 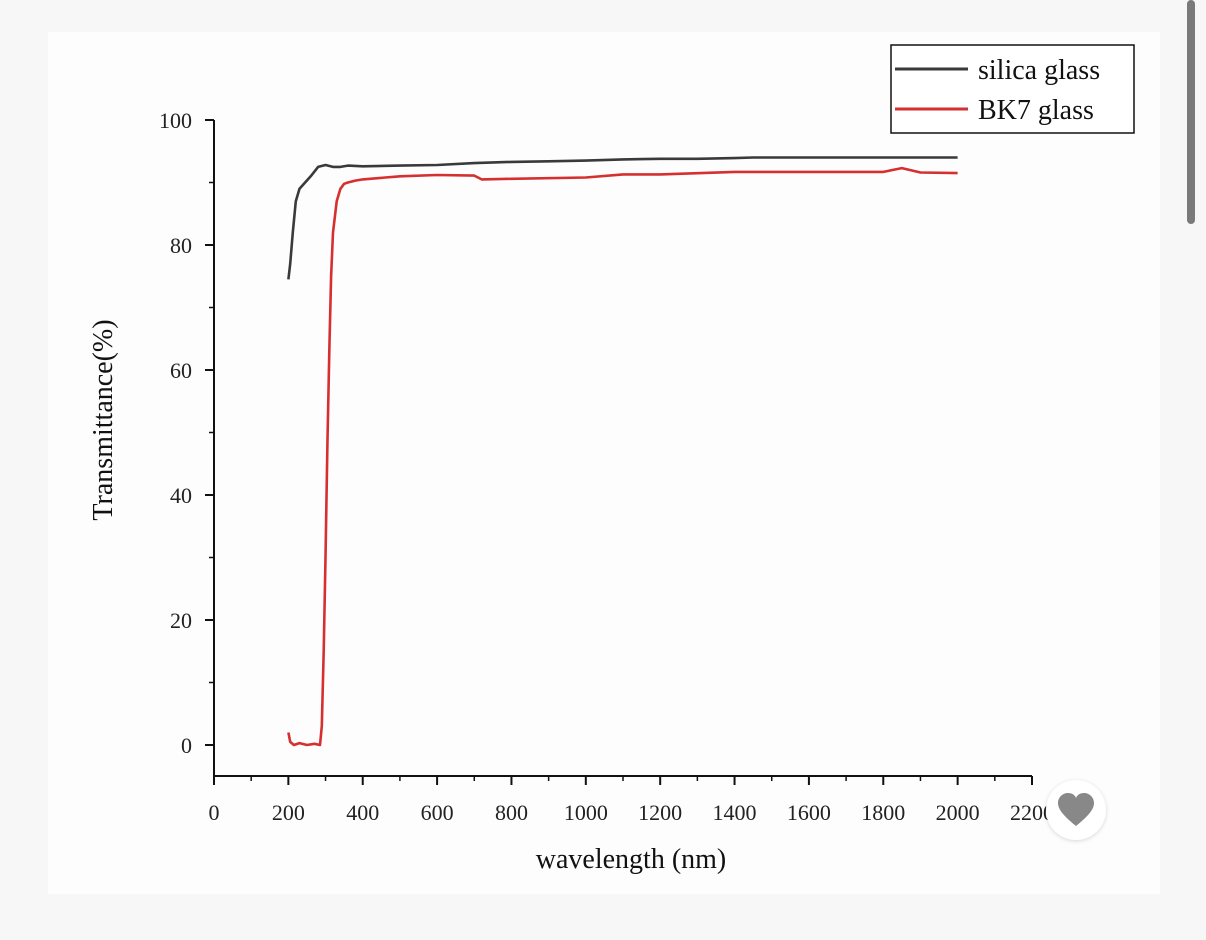 I want to click on legend-box, so click(x=1012, y=89).